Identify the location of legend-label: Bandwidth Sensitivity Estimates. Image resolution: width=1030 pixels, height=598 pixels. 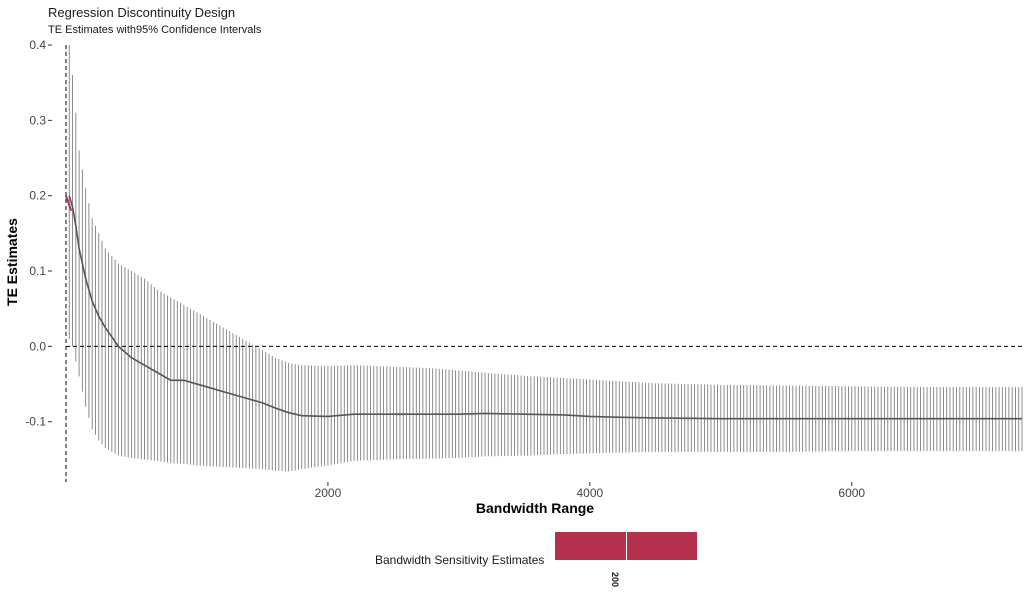
(460, 560).